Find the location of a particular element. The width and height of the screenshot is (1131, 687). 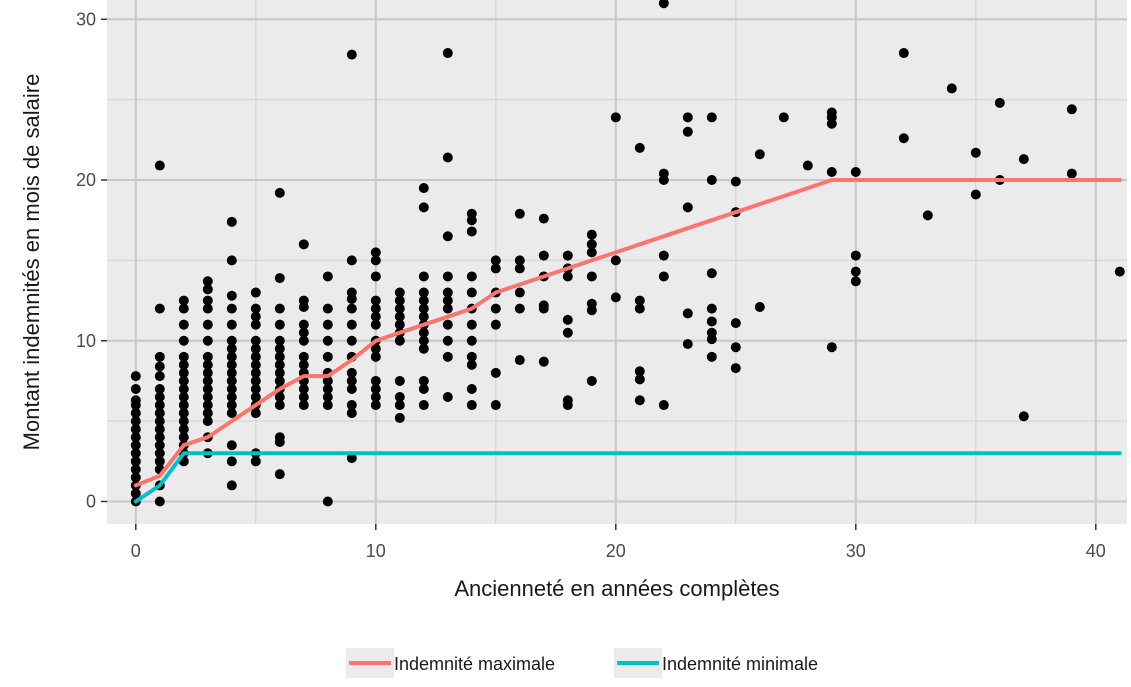

x-tick-label: 30 is located at coordinates (856, 551).